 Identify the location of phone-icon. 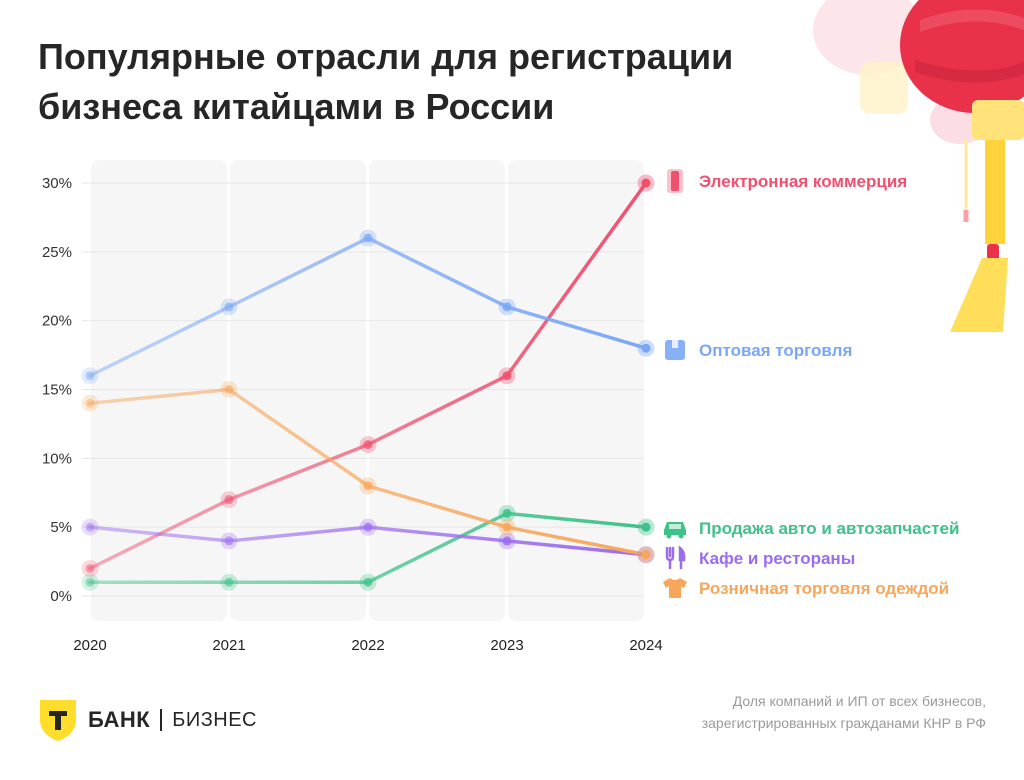
(675, 181).